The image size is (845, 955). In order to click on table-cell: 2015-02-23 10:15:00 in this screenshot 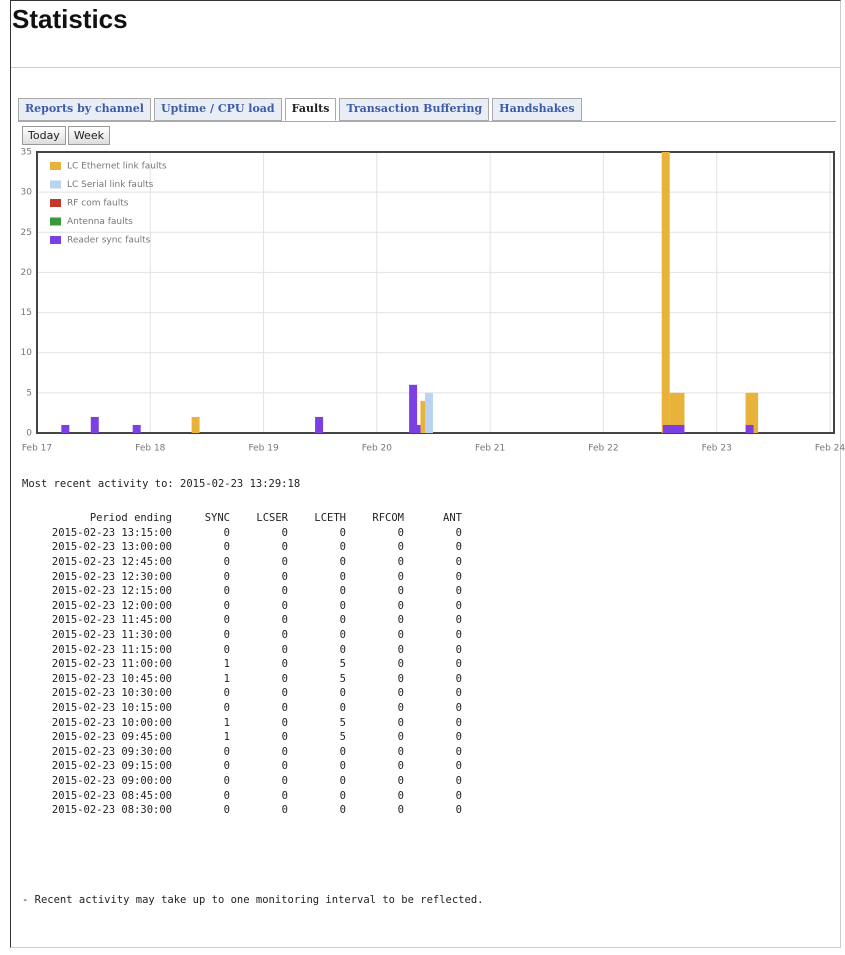, I will do `click(111, 708)`.